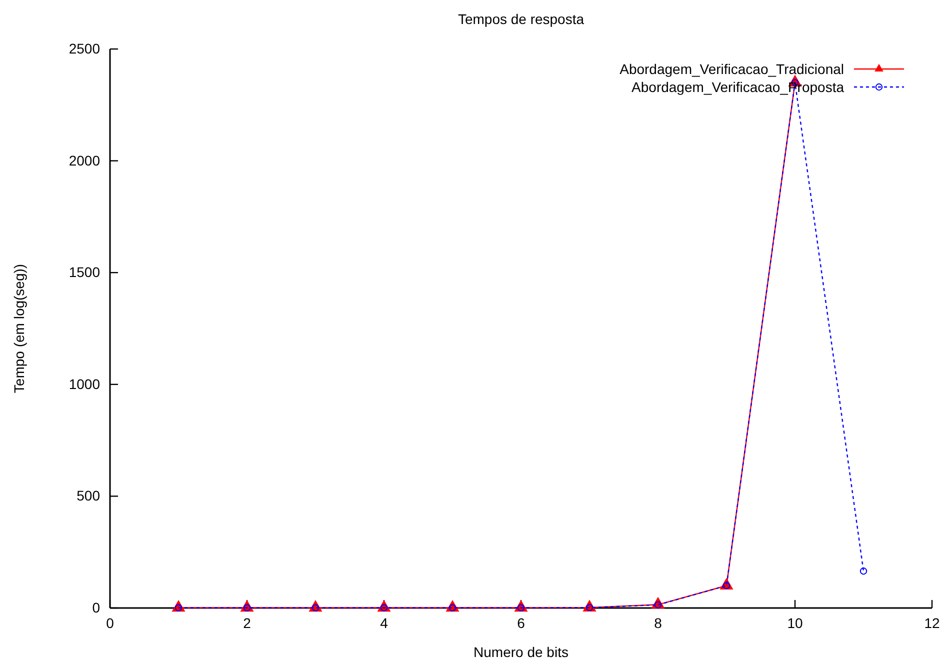 Image resolution: width=945 pixels, height=665 pixels. Describe the element at coordinates (84, 272) in the screenshot. I see `y-tick-label: 1500` at that location.